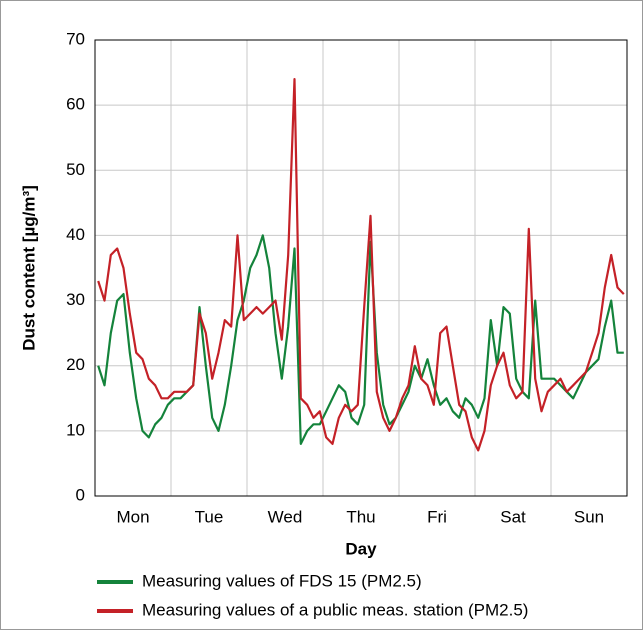 The height and width of the screenshot is (630, 643). What do you see at coordinates (209, 516) in the screenshot?
I see `x-tick-label: Tue` at bounding box center [209, 516].